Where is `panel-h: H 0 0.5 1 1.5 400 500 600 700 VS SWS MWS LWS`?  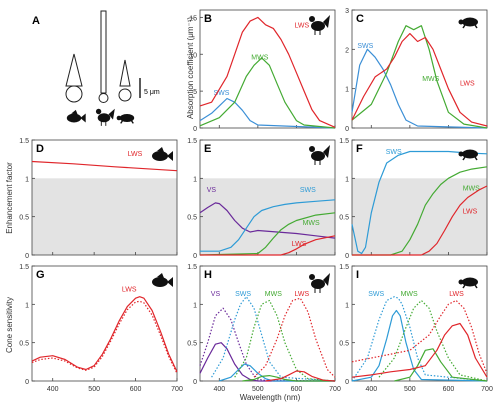
panel-h: H 0 0.5 1 1.5 400 500 600 700 VS SWS MWS LWS is located at coordinates (264, 328).